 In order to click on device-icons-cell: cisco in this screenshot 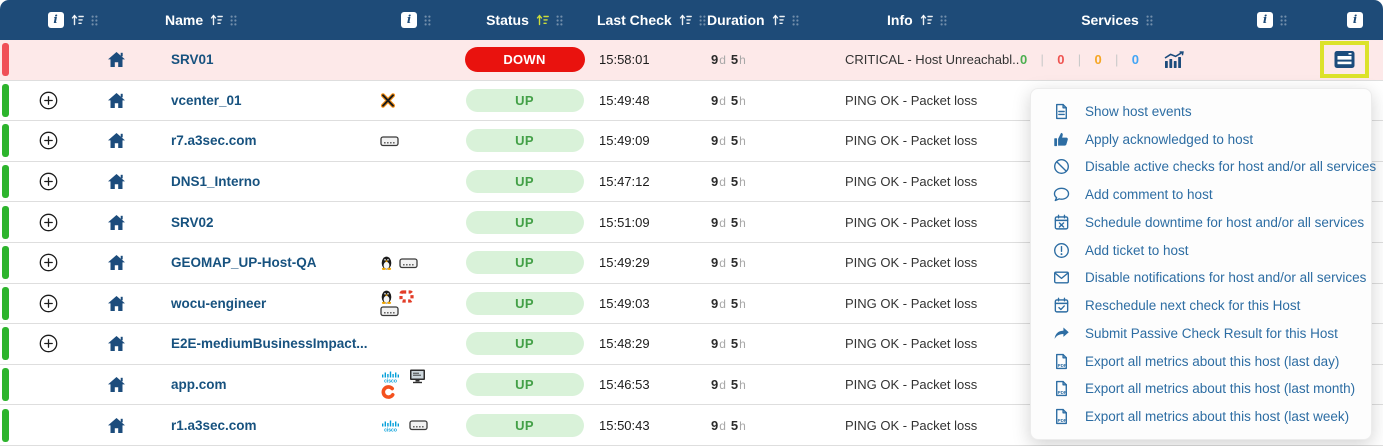, I will do `click(416, 384)`.